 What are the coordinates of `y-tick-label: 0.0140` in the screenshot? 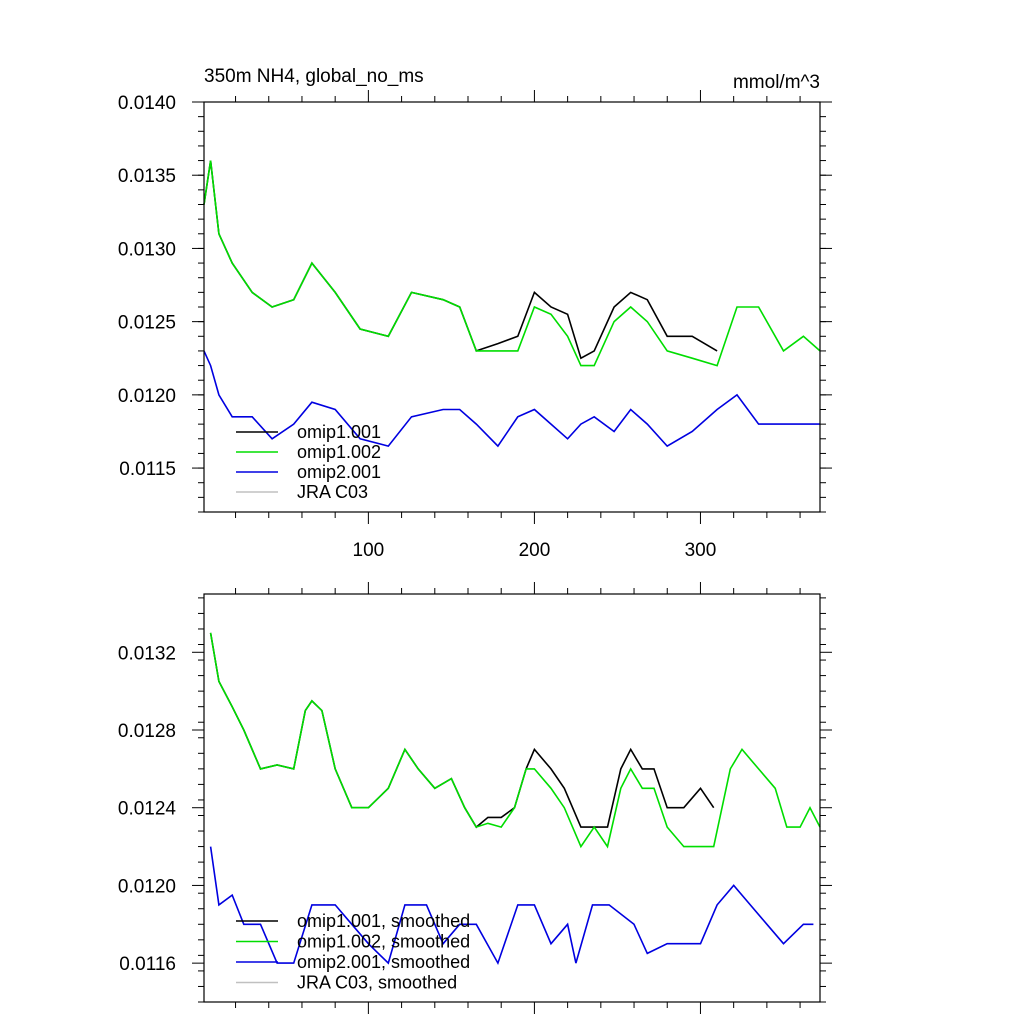 It's located at (147, 103).